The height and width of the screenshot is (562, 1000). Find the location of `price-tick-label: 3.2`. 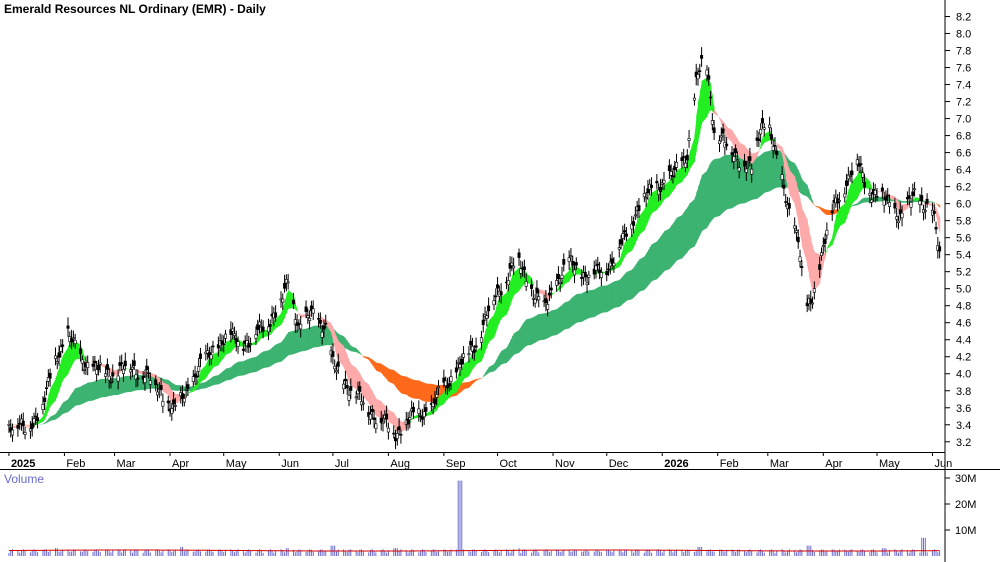

price-tick-label: 3.2 is located at coordinates (963, 443).